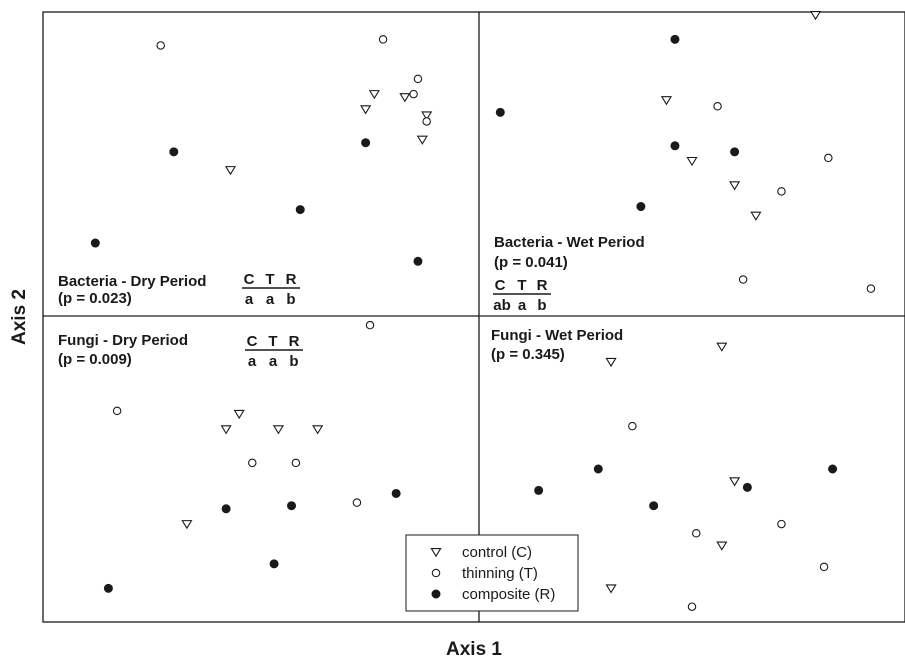  Describe the element at coordinates (132, 281) in the screenshot. I see `bacteria-dry-title: Bacteria - Dry Period` at that location.